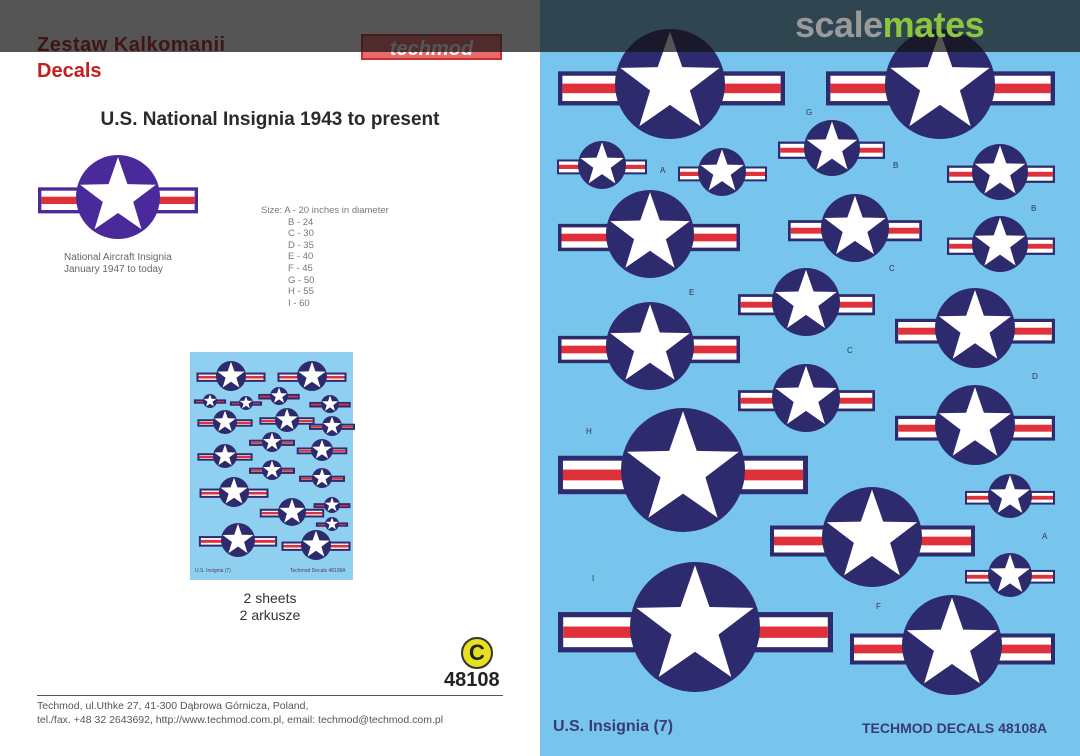  I want to click on size-letter-label: I, so click(593, 578).